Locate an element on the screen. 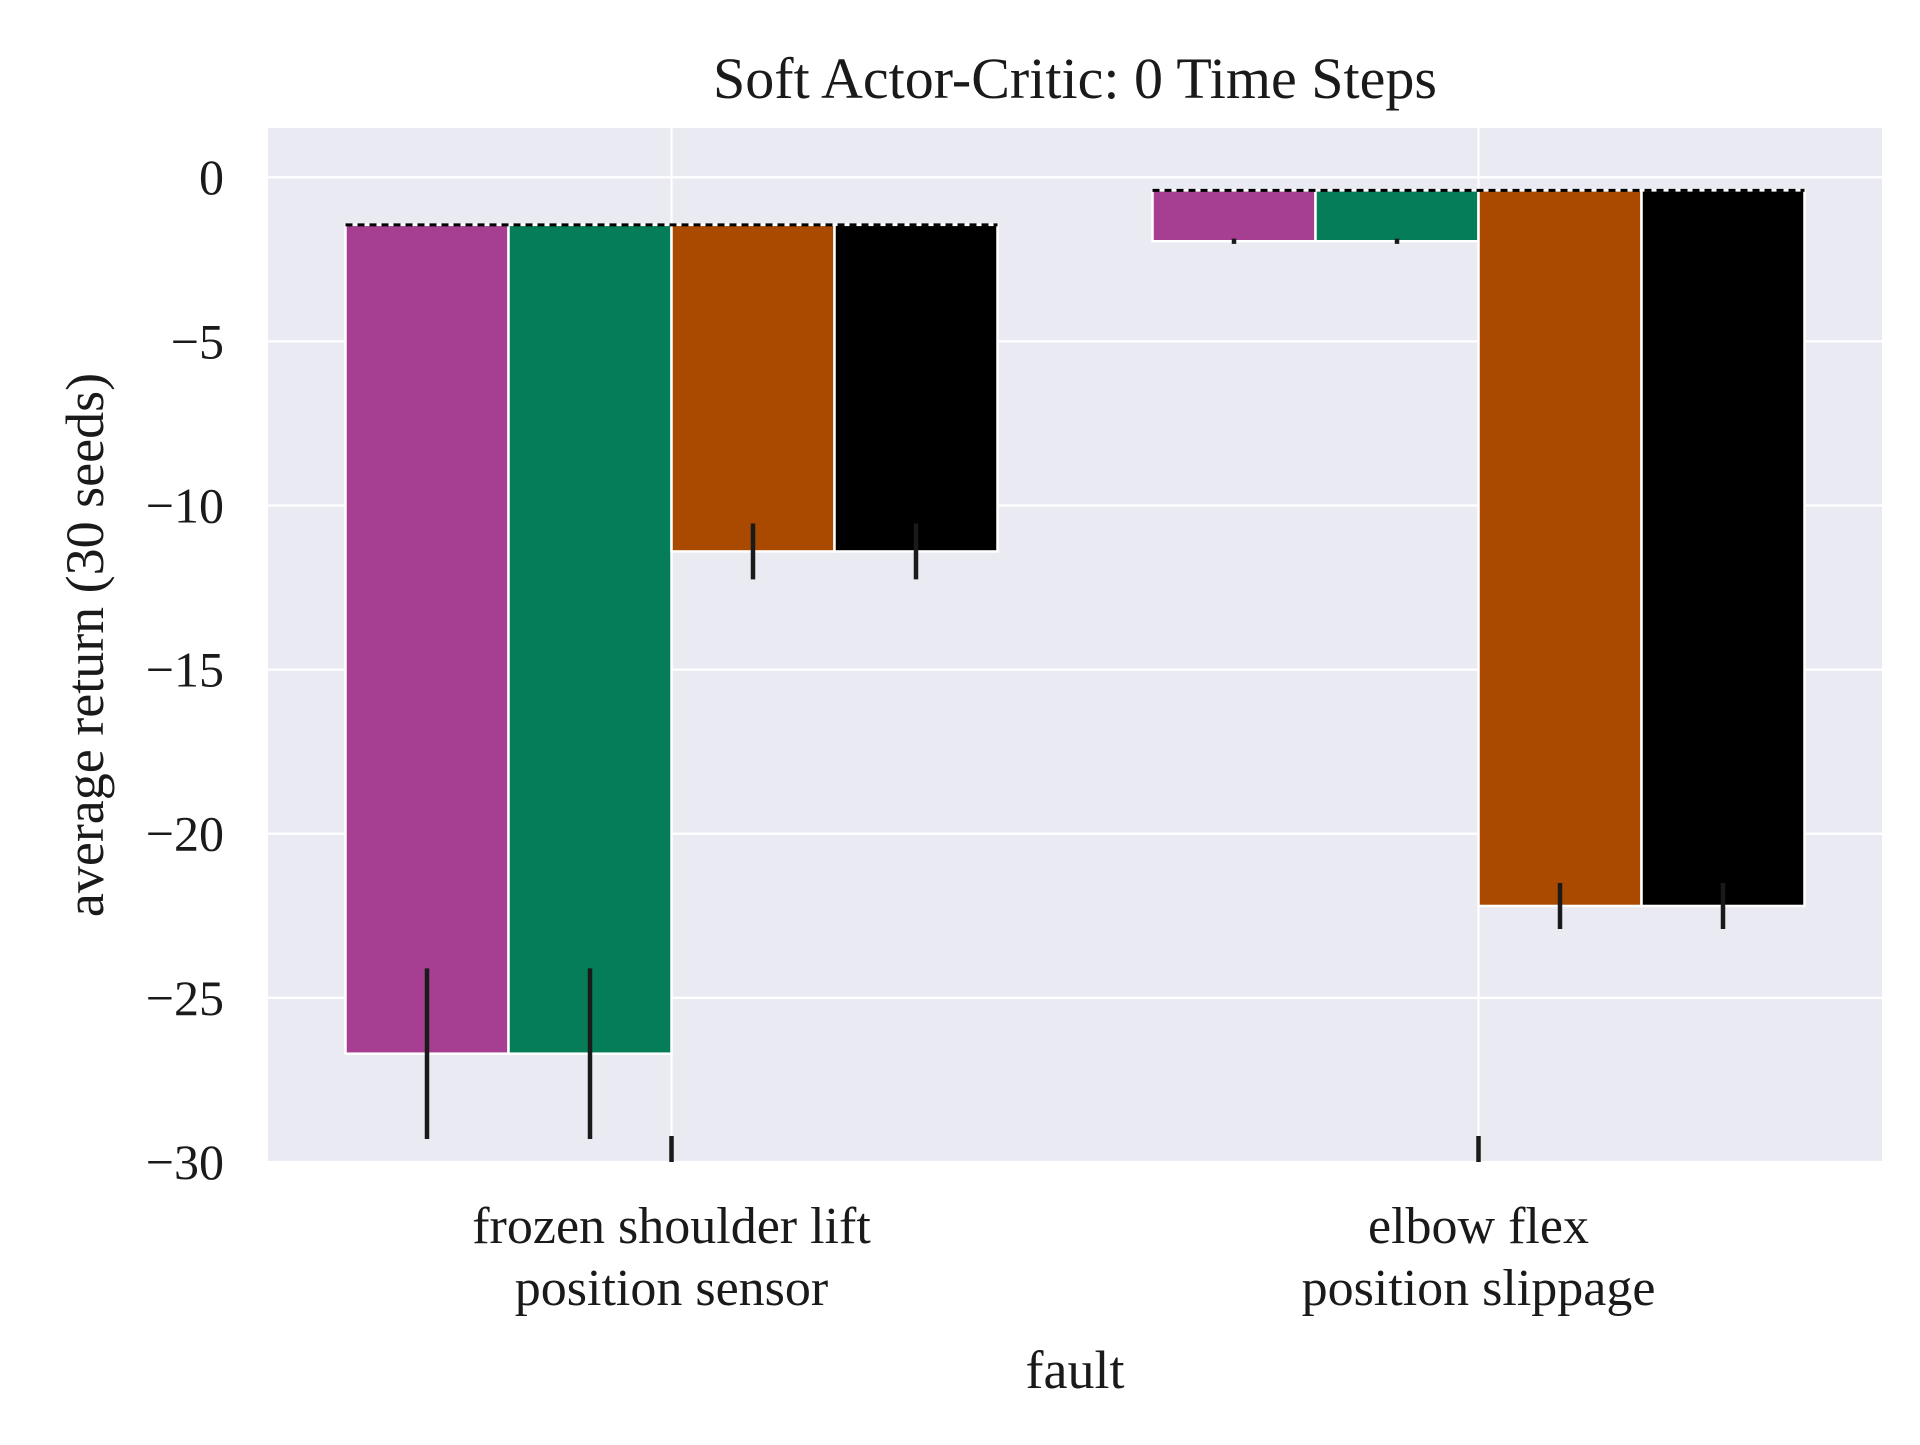 Image resolution: width=1920 pixels, height=1445 pixels. y-tick-label: −10 is located at coordinates (185, 505).